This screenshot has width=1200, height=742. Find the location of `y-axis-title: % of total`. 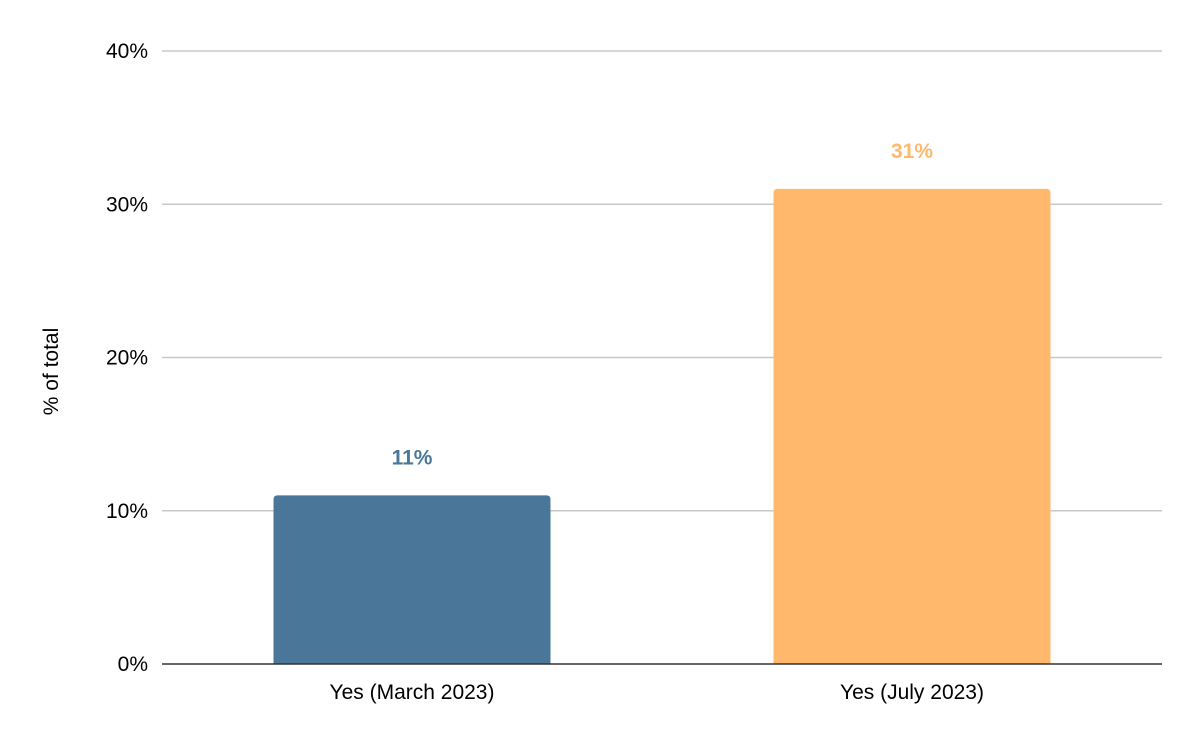

y-axis-title: % of total is located at coordinates (51, 372).